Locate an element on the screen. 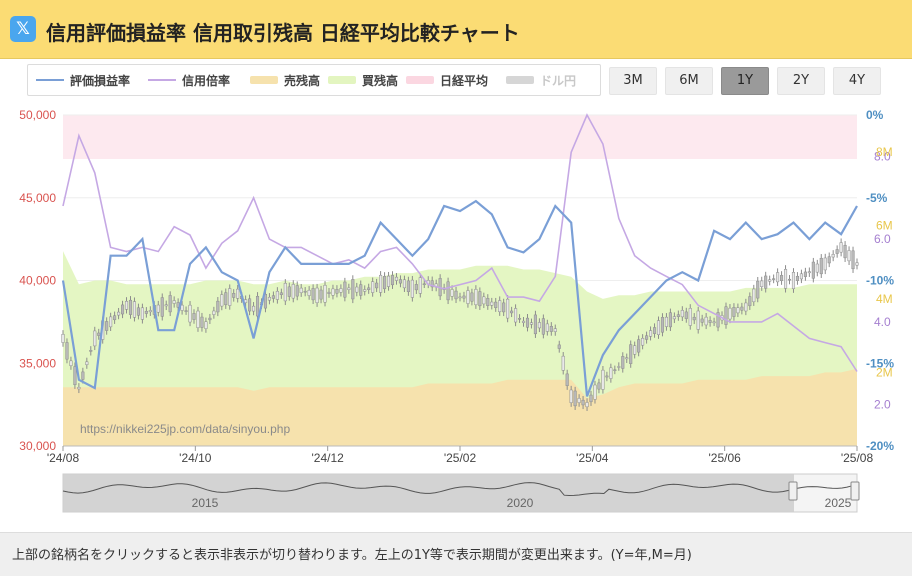 The height and width of the screenshot is (576, 912). pnl-rate-axis-tick: -15% is located at coordinates (880, 363).